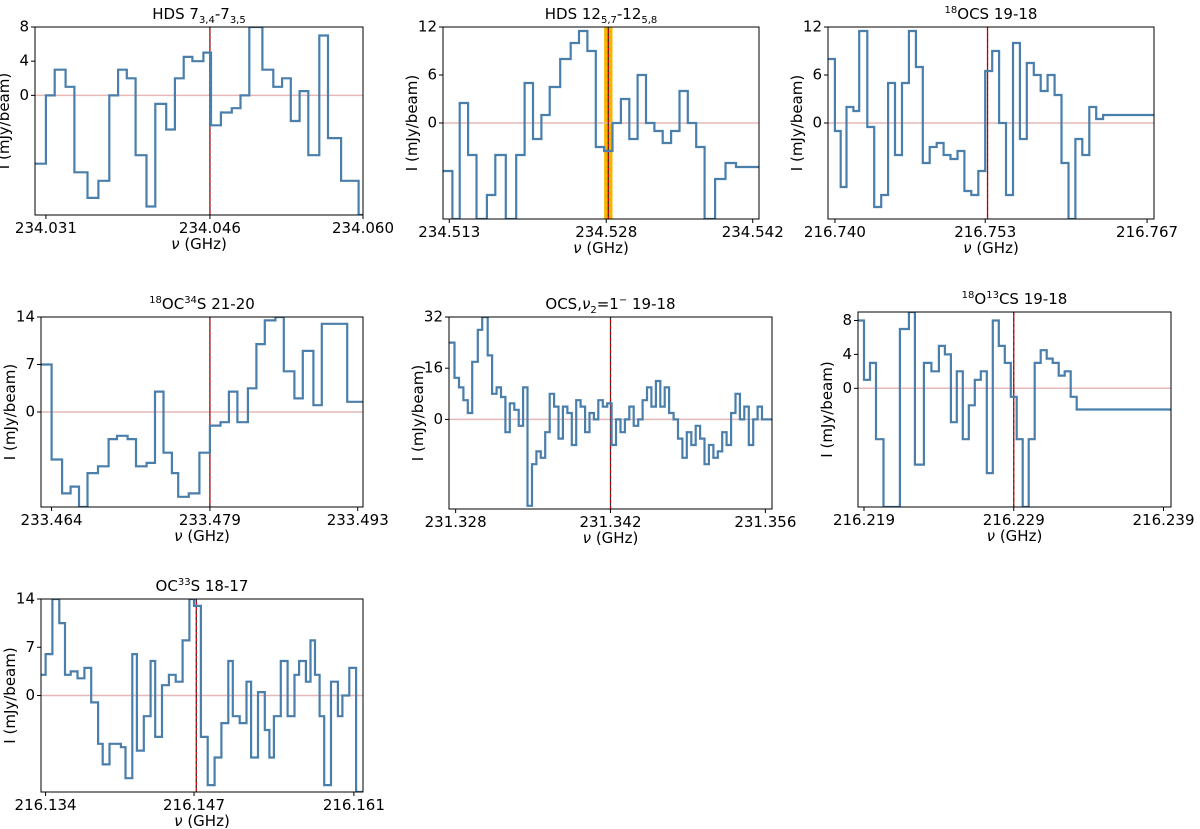 This screenshot has height=829, width=1200. What do you see at coordinates (433, 317) in the screenshot?
I see `y-tick-label: 32` at bounding box center [433, 317].